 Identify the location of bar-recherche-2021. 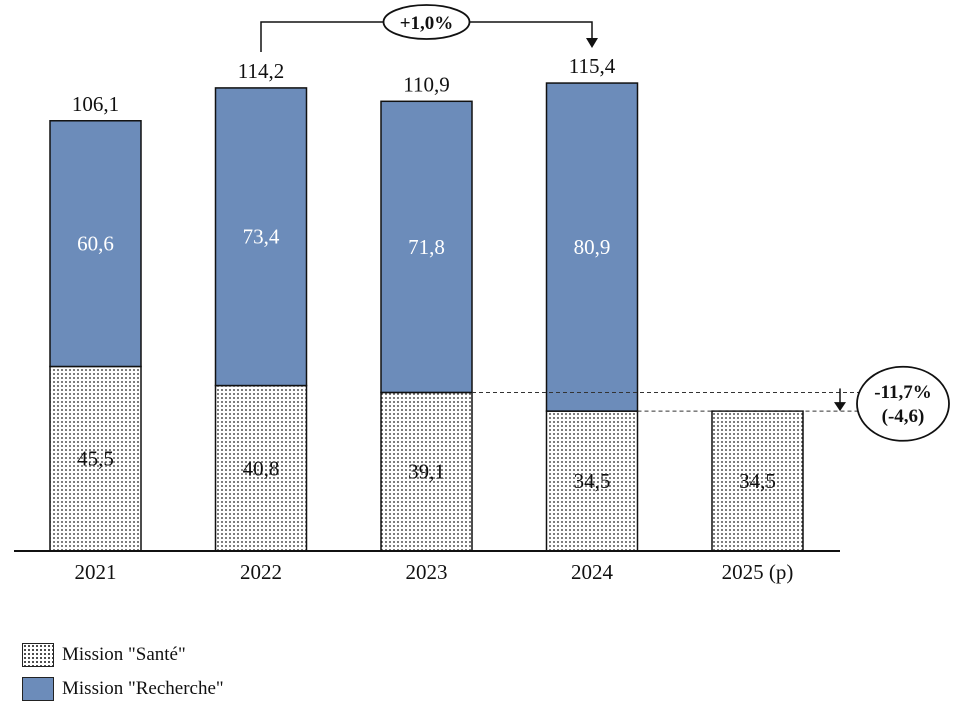
(95, 244).